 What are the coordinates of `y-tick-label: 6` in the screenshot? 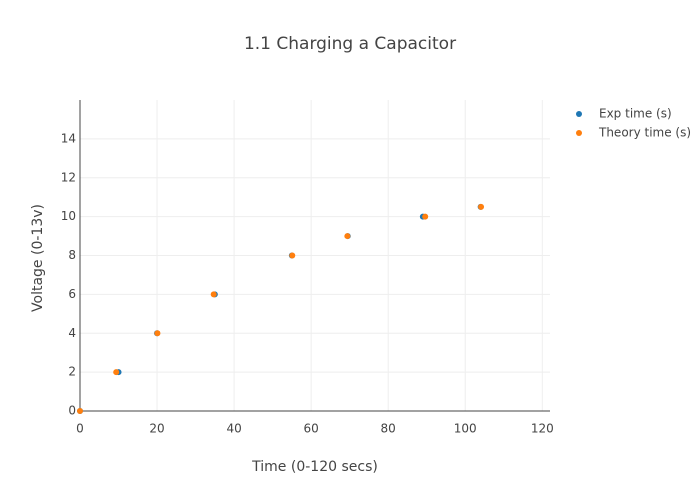 It's located at (72, 294).